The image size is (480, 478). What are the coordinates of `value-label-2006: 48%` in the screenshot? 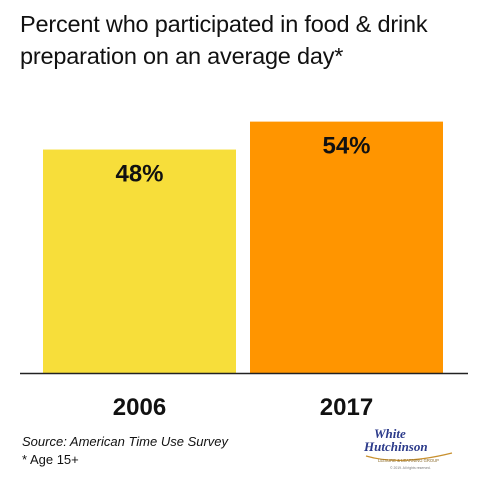 It's located at (139, 174).